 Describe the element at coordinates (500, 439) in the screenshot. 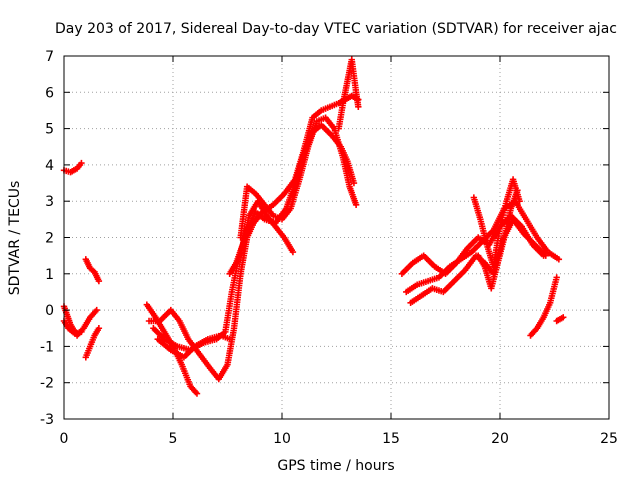

I see `x-tick-label: 20` at that location.